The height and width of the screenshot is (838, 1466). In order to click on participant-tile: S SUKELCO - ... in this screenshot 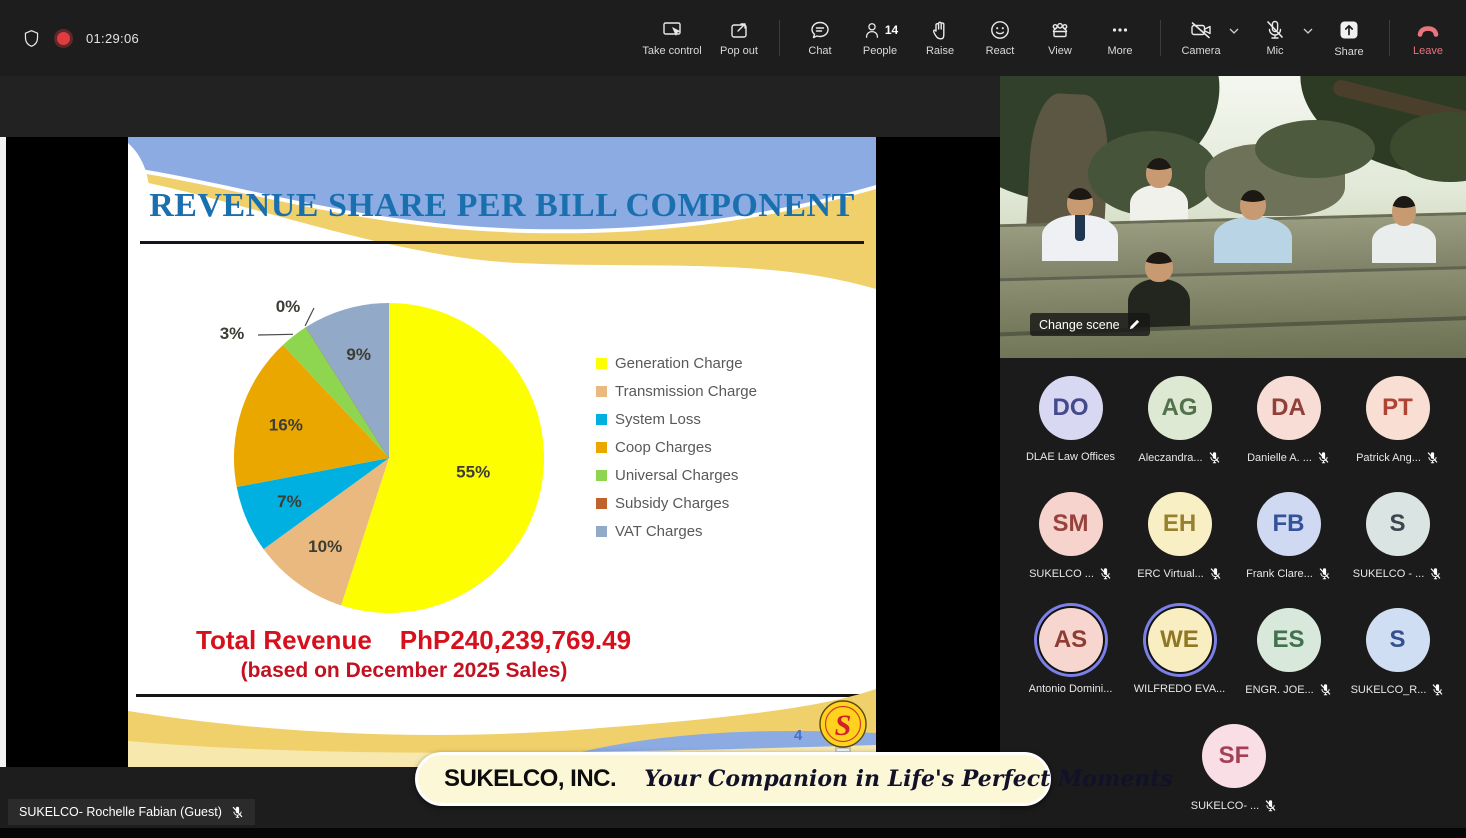, I will do `click(1397, 541)`.